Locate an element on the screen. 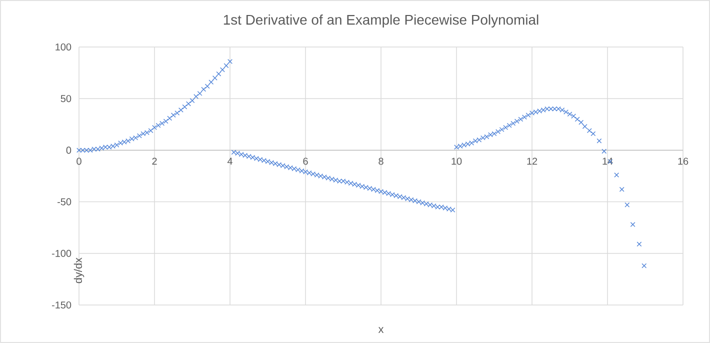  x-tick-label: 0 is located at coordinates (79, 161).